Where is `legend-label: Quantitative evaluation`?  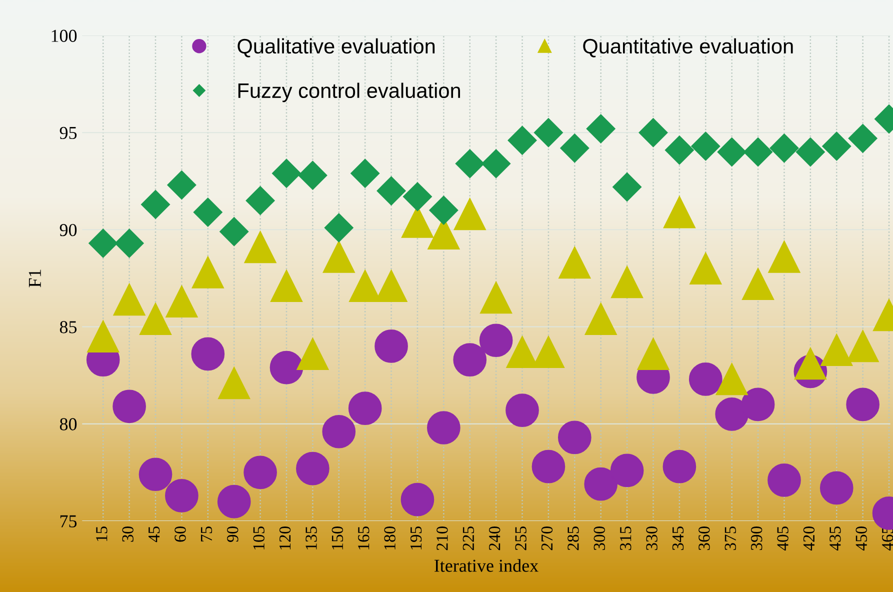
legend-label: Quantitative evaluation is located at coordinates (688, 48).